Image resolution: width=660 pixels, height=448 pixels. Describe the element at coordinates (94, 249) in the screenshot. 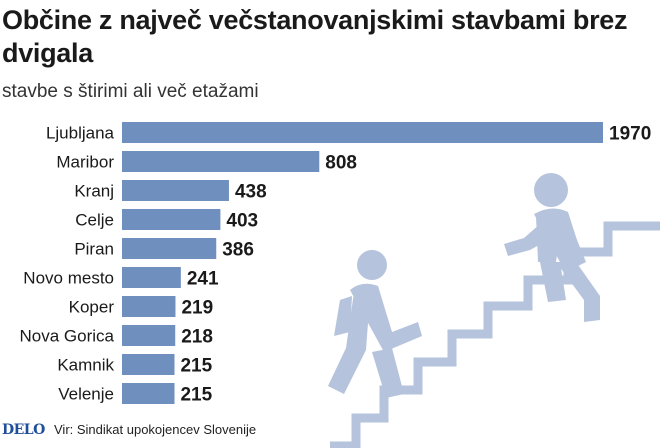

I see `category-label: Piran` at that location.